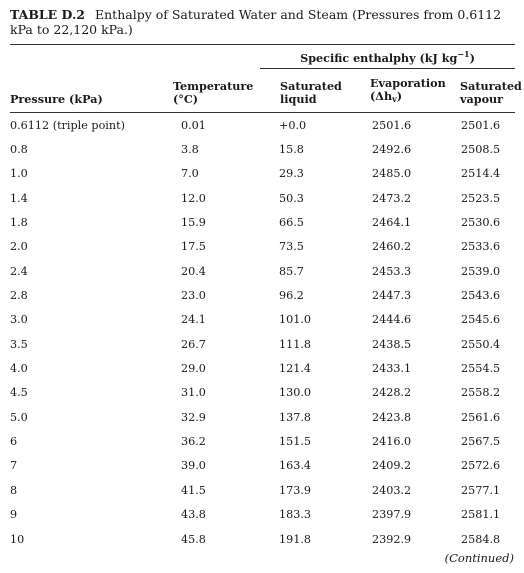 The width and height of the screenshot is (524, 573). What do you see at coordinates (19, 393) in the screenshot?
I see `pressure-cell: 4.5` at bounding box center [19, 393].